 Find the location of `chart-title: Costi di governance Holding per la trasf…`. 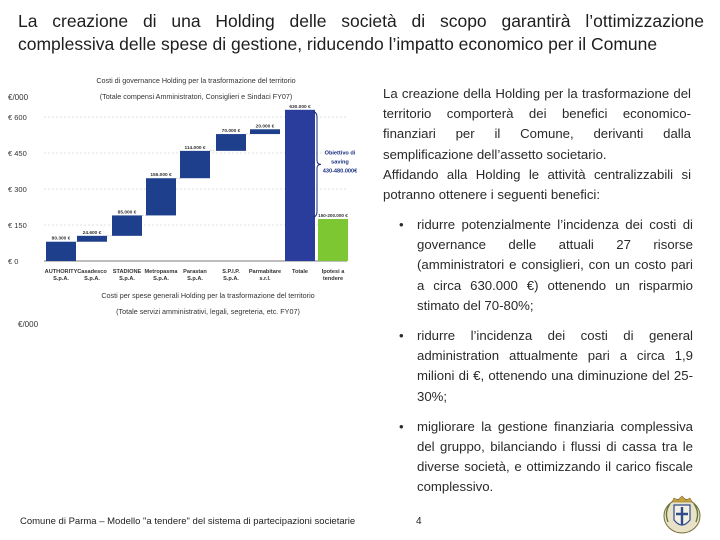

chart-title: Costi di governance Holding per la trasf… is located at coordinates (195, 80).